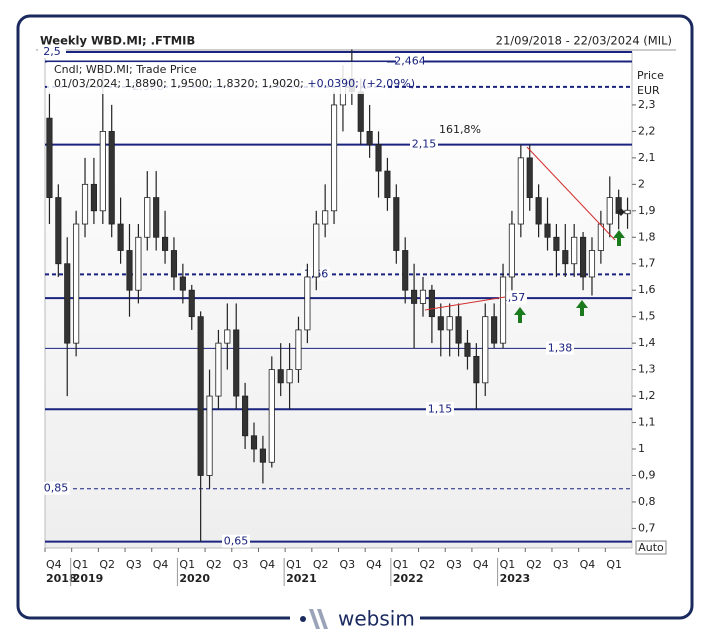 The image size is (709, 639). What do you see at coordinates (301, 578) in the screenshot?
I see `year-label: 2021` at bounding box center [301, 578].